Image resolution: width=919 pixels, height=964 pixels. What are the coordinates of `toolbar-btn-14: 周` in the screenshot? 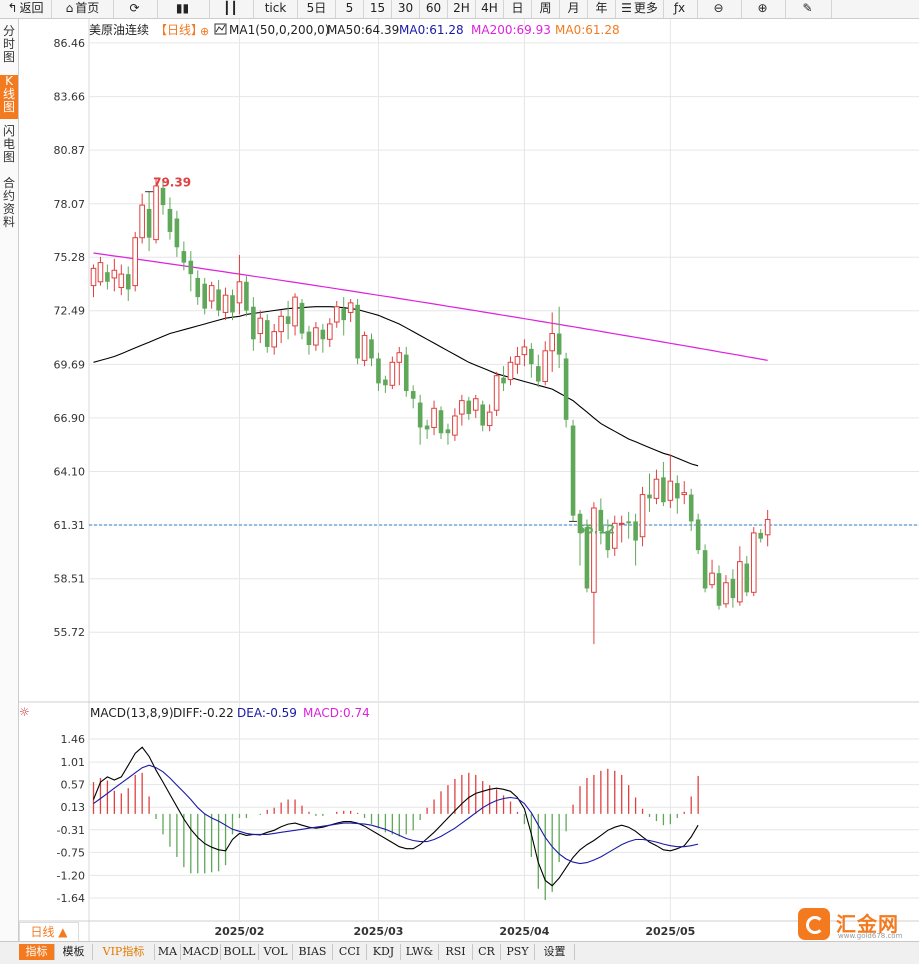 It's located at (546, 9).